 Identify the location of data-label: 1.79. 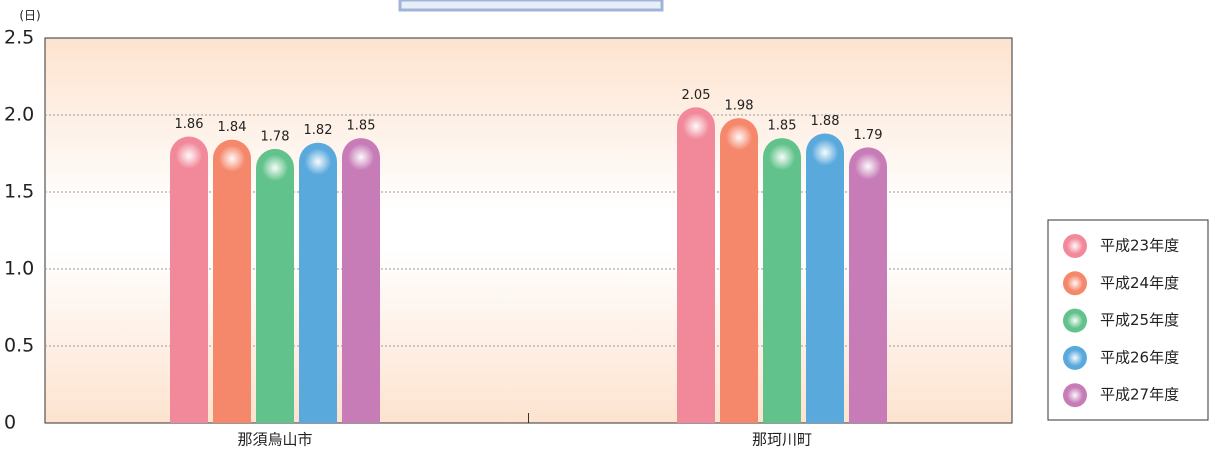
(868, 135).